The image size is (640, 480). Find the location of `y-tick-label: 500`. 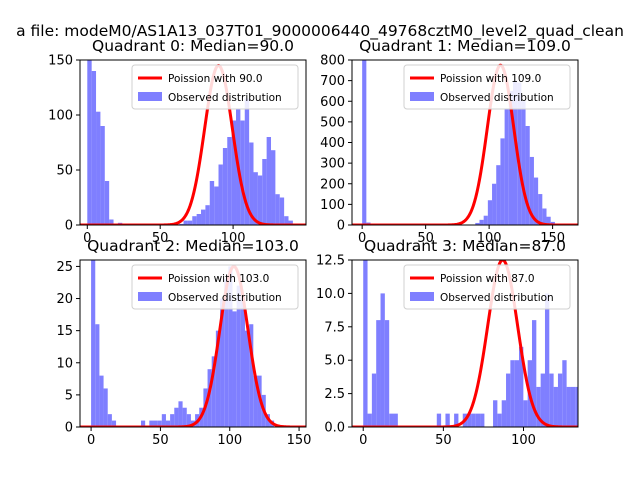

y-tick-label: 500 is located at coordinates (332, 122).